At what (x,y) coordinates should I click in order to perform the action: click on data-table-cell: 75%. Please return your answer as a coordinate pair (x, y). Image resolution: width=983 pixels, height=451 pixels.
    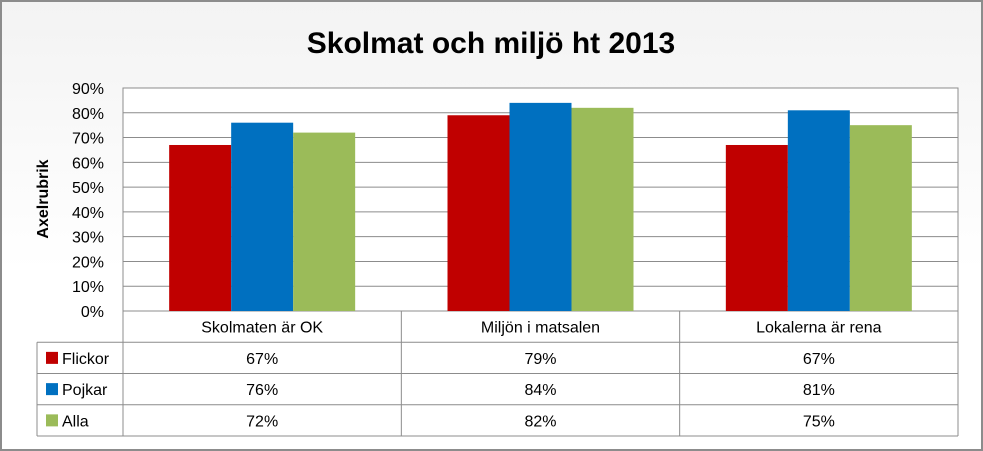
    Looking at the image, I should click on (819, 421).